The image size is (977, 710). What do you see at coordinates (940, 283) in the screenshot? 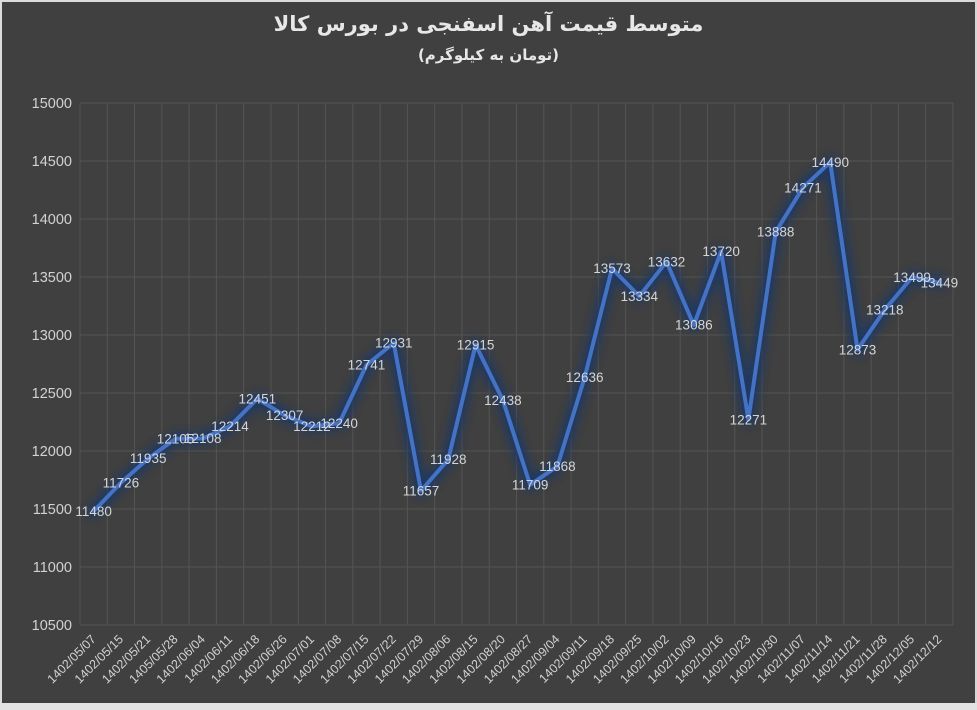
I see `data-label: 13449` at bounding box center [940, 283].